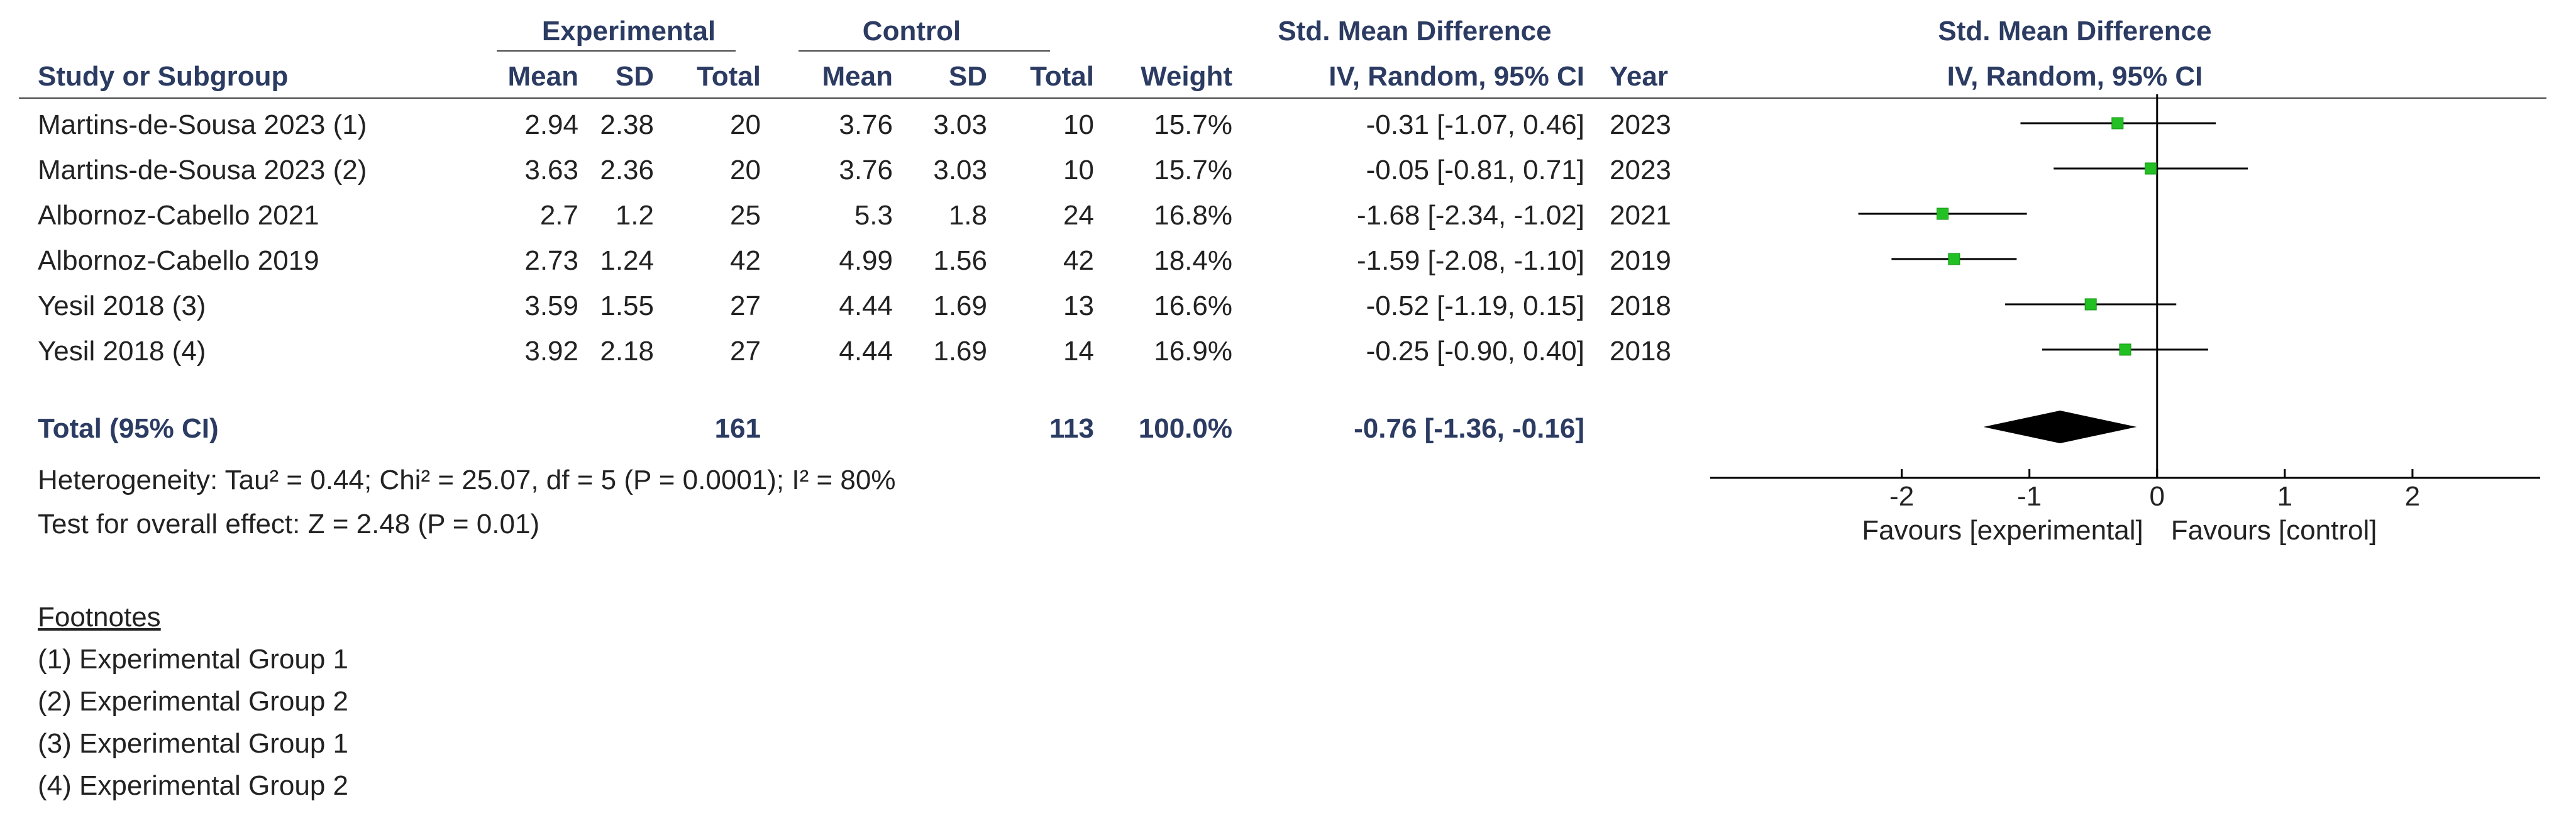 This screenshot has width=2576, height=818. I want to click on row-exp-sd: 1.24, so click(627, 260).